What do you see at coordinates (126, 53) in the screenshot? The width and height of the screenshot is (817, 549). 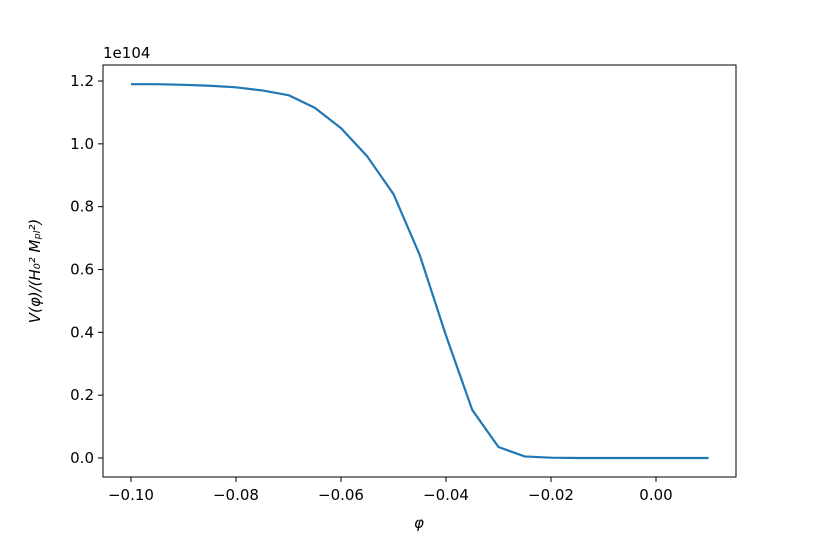 I see `y-offset-label: 1e104` at bounding box center [126, 53].